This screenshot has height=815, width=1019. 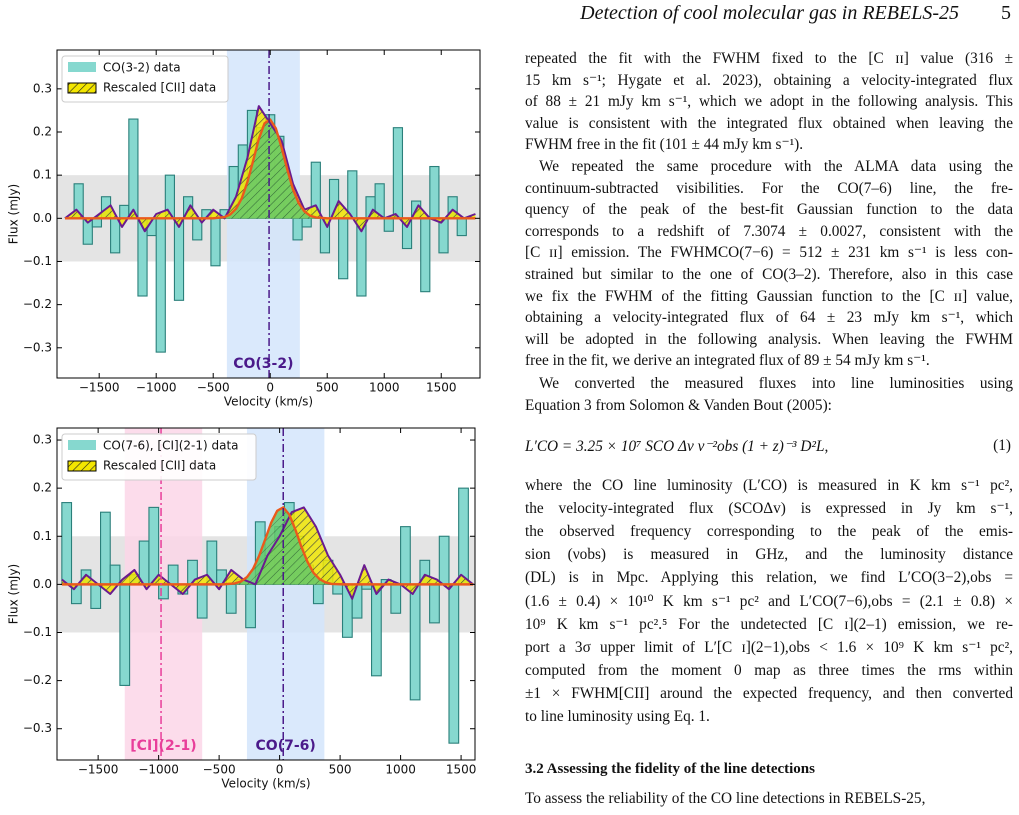 What do you see at coordinates (163, 746) in the screenshot?
I see `line-label: [CI](2-1)` at bounding box center [163, 746].